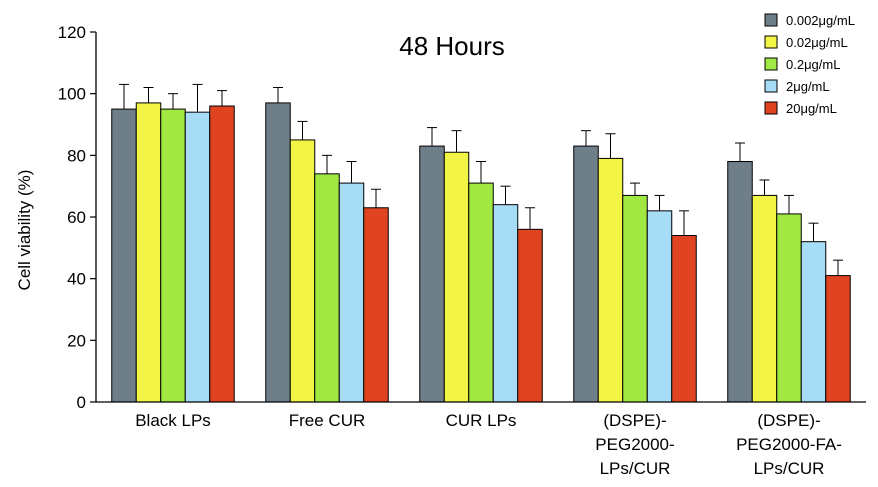 The width and height of the screenshot is (878, 487). Describe the element at coordinates (173, 420) in the screenshot. I see `x-tick-label: Black LPs` at that location.